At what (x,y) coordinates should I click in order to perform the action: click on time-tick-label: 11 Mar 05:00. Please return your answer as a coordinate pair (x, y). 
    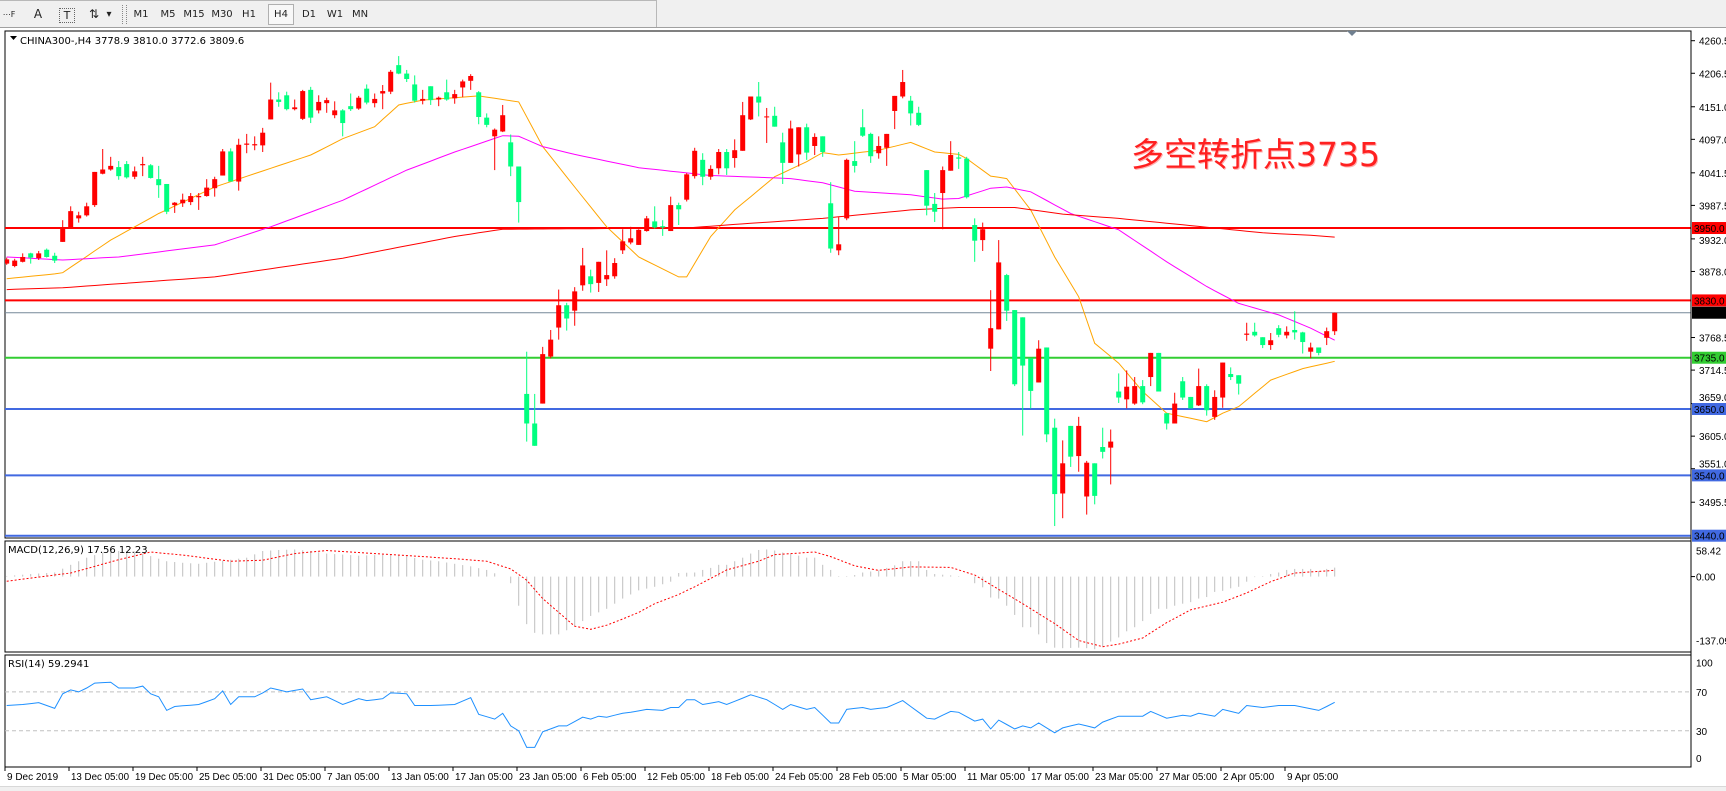
    Looking at the image, I should click on (996, 777).